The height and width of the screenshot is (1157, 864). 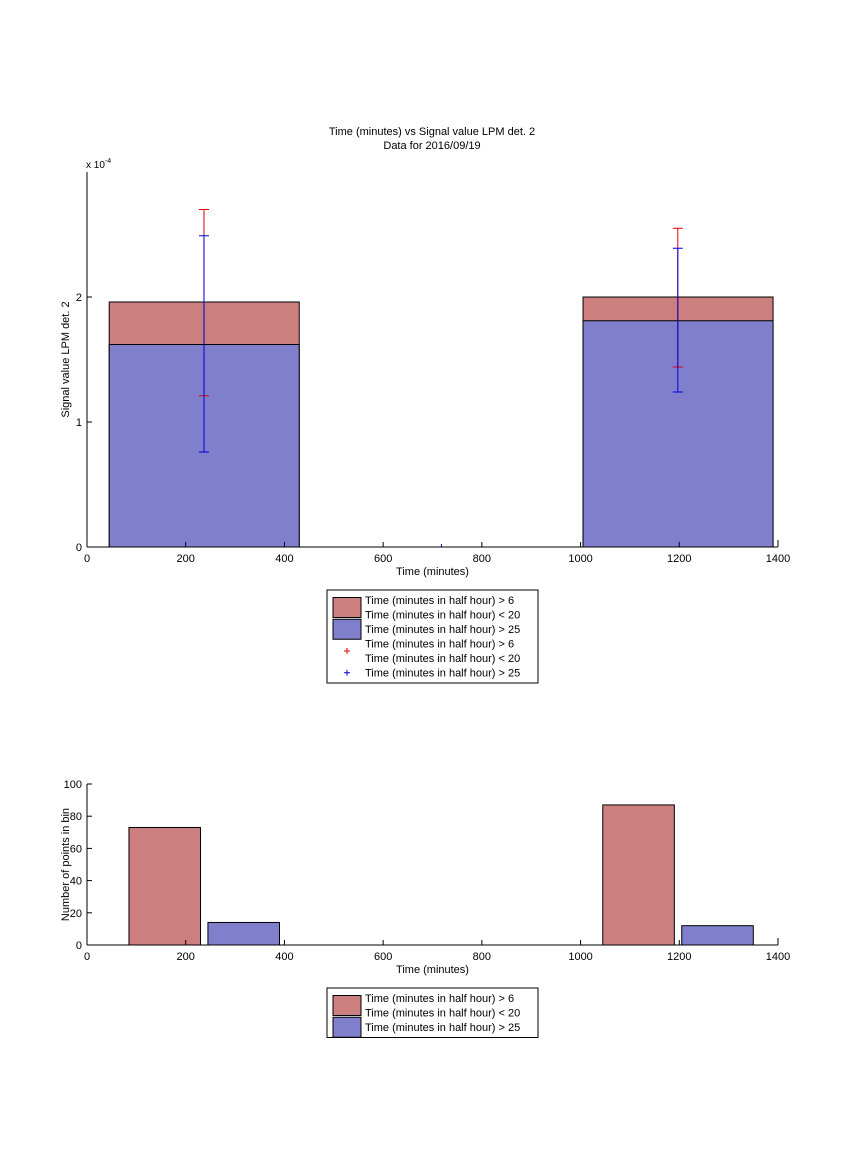 I want to click on legend-marker-err1, so click(x=347, y=651).